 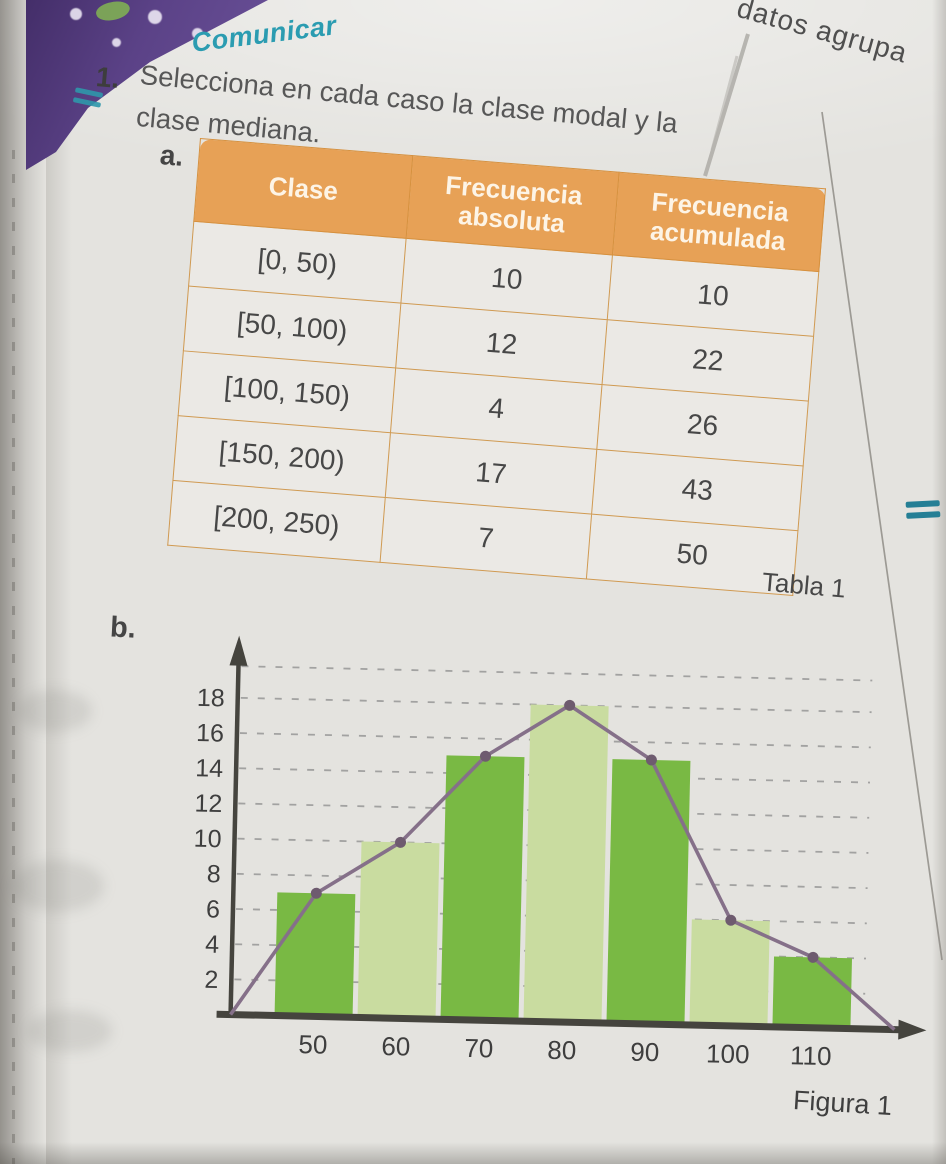 I want to click on margin-marker-icon, so click(x=923, y=509).